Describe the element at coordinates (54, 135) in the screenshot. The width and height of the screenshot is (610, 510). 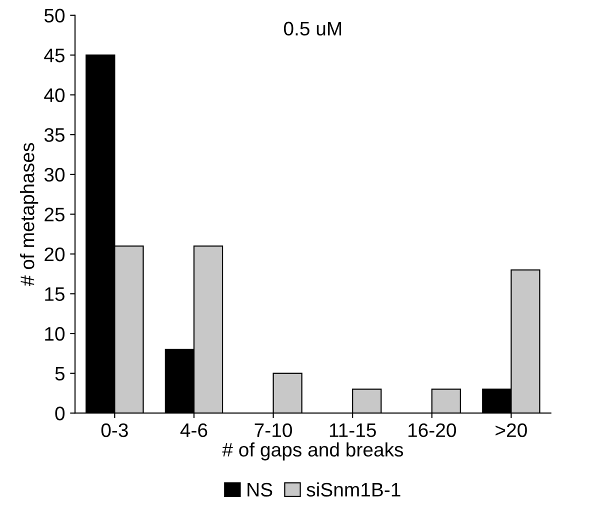
I see `y-tick-label: 35` at that location.